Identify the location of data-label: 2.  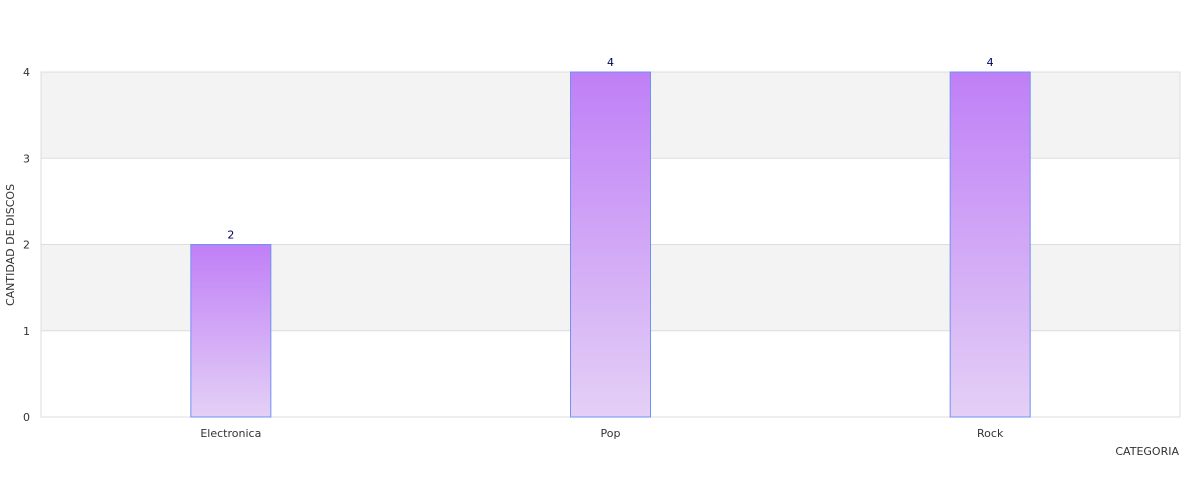
(230, 235).